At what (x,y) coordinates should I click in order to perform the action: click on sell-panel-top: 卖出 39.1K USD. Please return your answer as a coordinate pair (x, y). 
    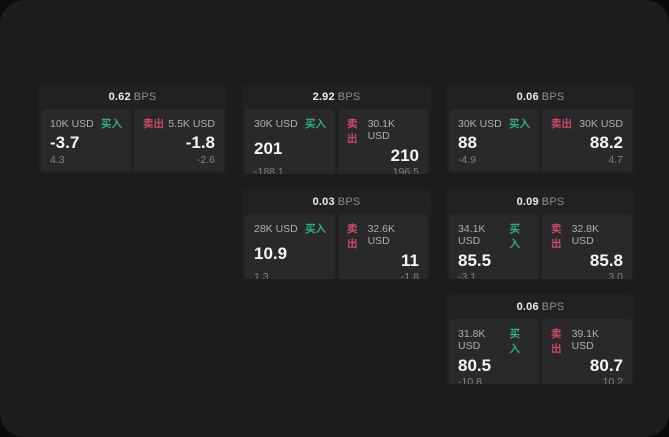
    Looking at the image, I should click on (587, 341).